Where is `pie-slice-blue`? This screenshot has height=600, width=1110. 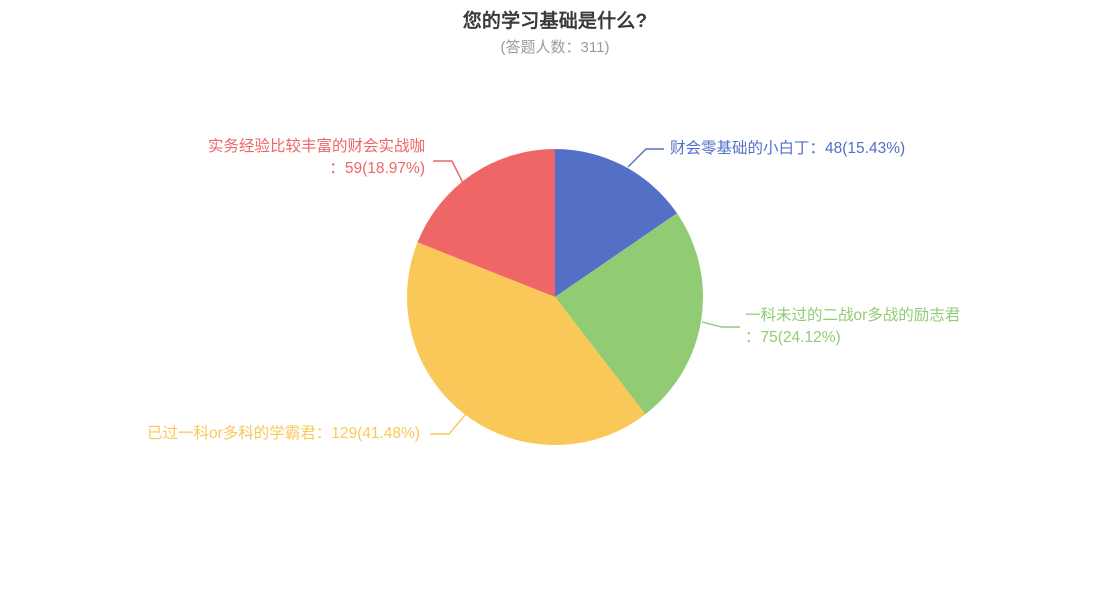
pie-slice-blue is located at coordinates (616, 223).